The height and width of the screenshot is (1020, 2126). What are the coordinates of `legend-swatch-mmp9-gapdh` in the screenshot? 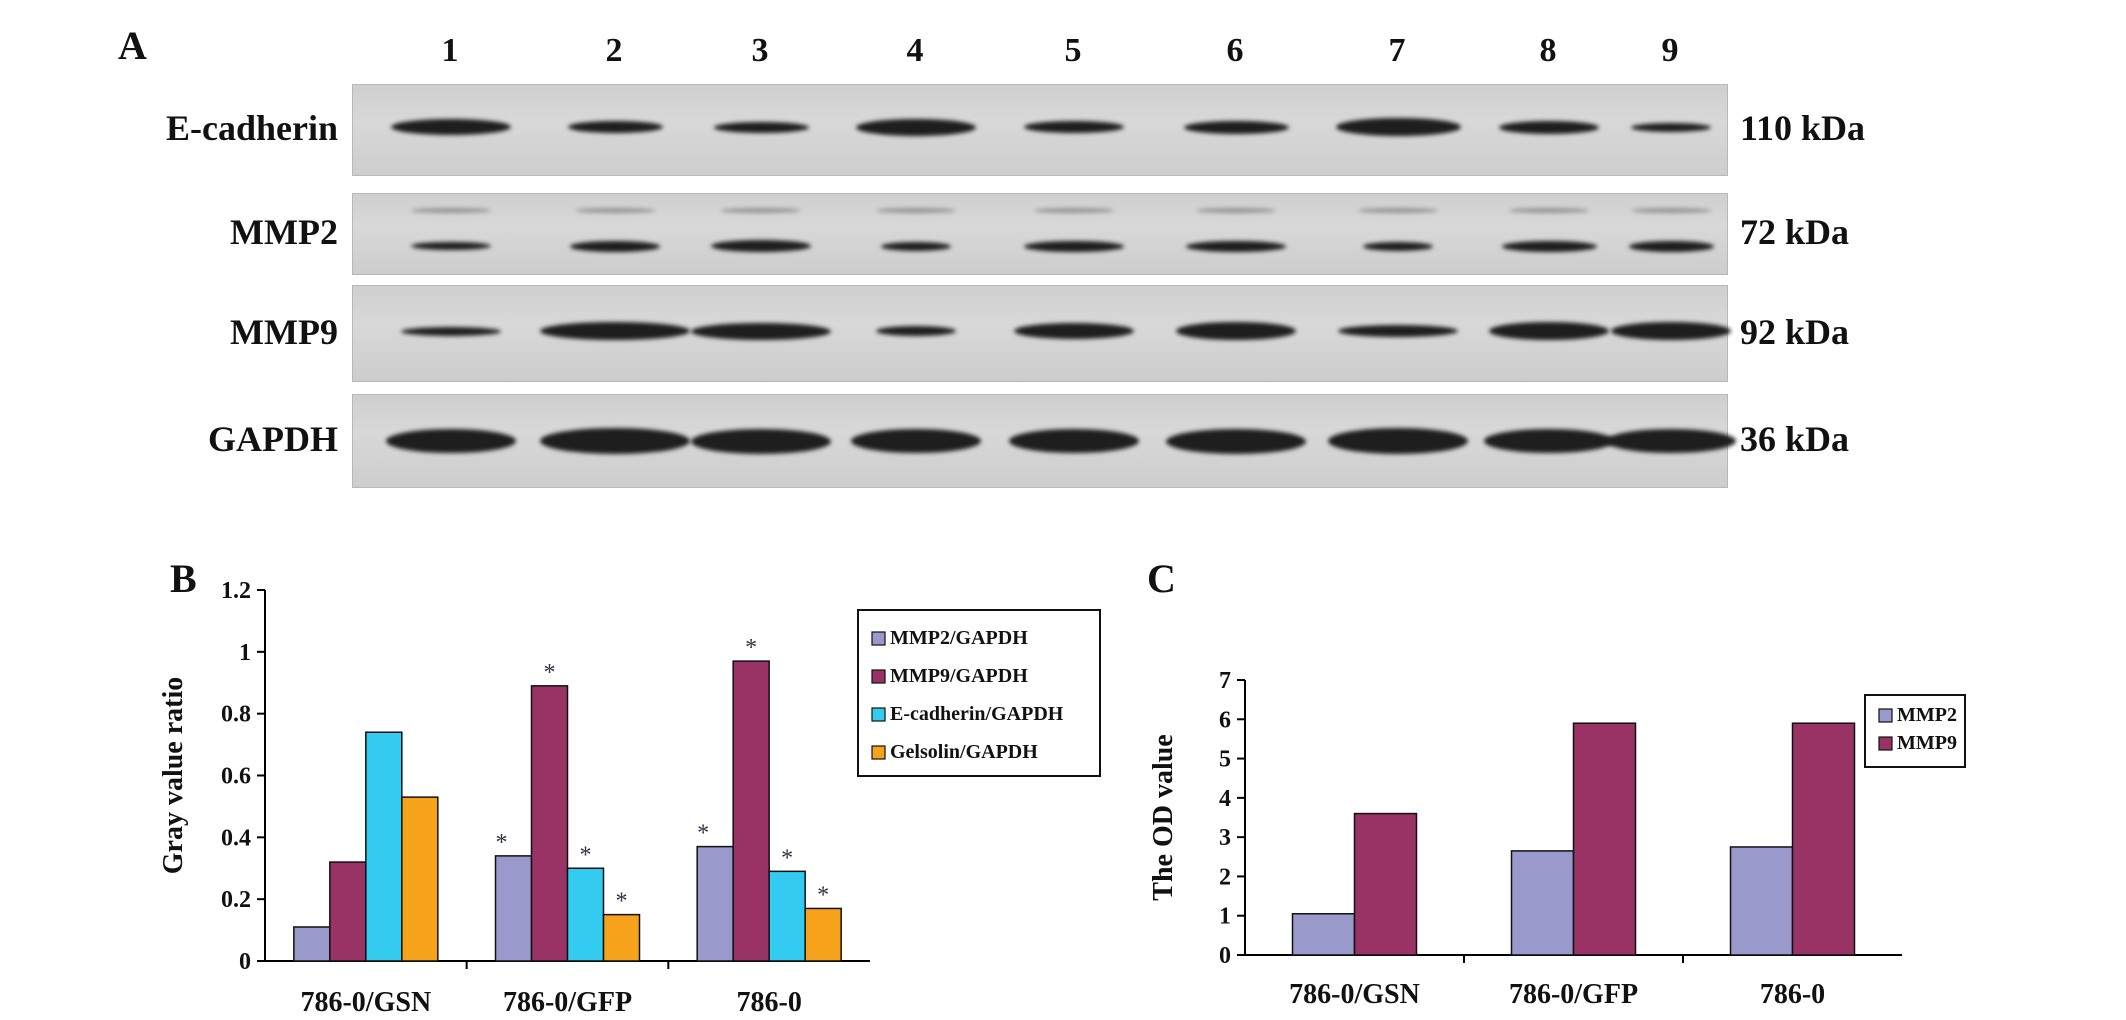 It's located at (878, 676).